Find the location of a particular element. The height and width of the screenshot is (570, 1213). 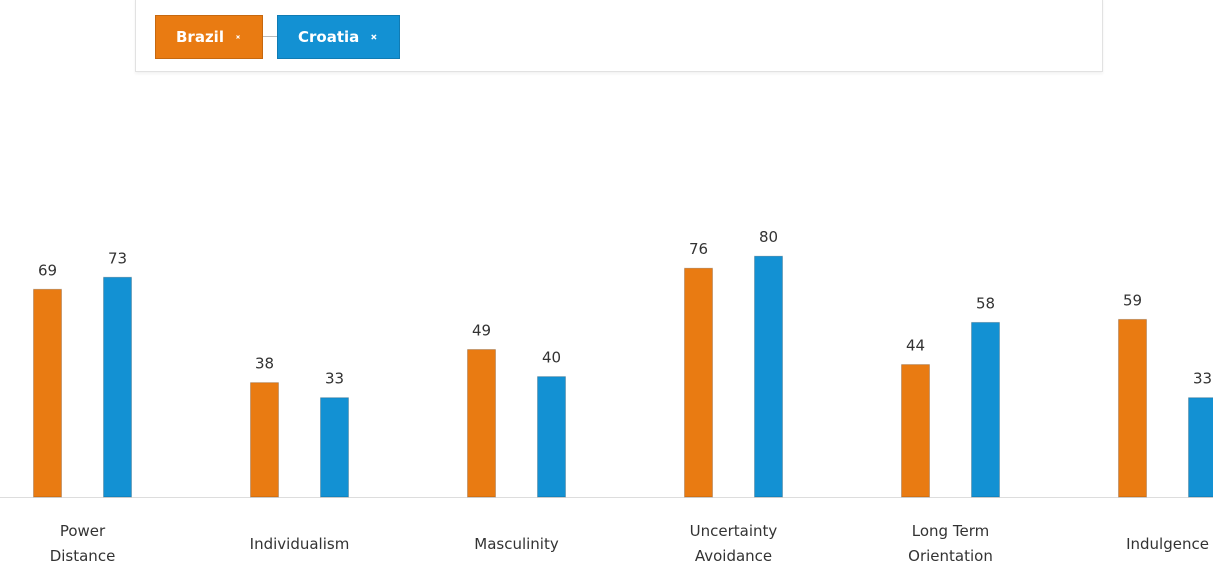

value-label: 59 is located at coordinates (1132, 300).